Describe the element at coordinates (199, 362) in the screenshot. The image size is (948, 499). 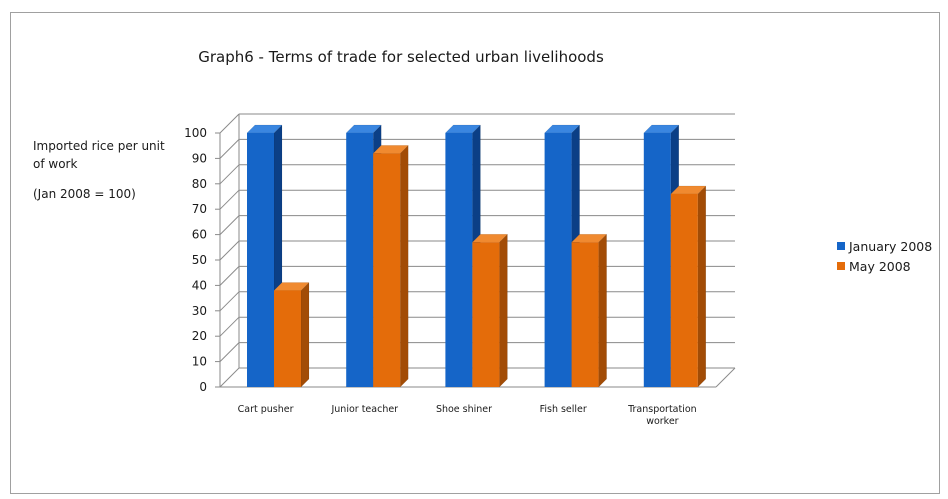
I see `y-tick-label: 10` at that location.